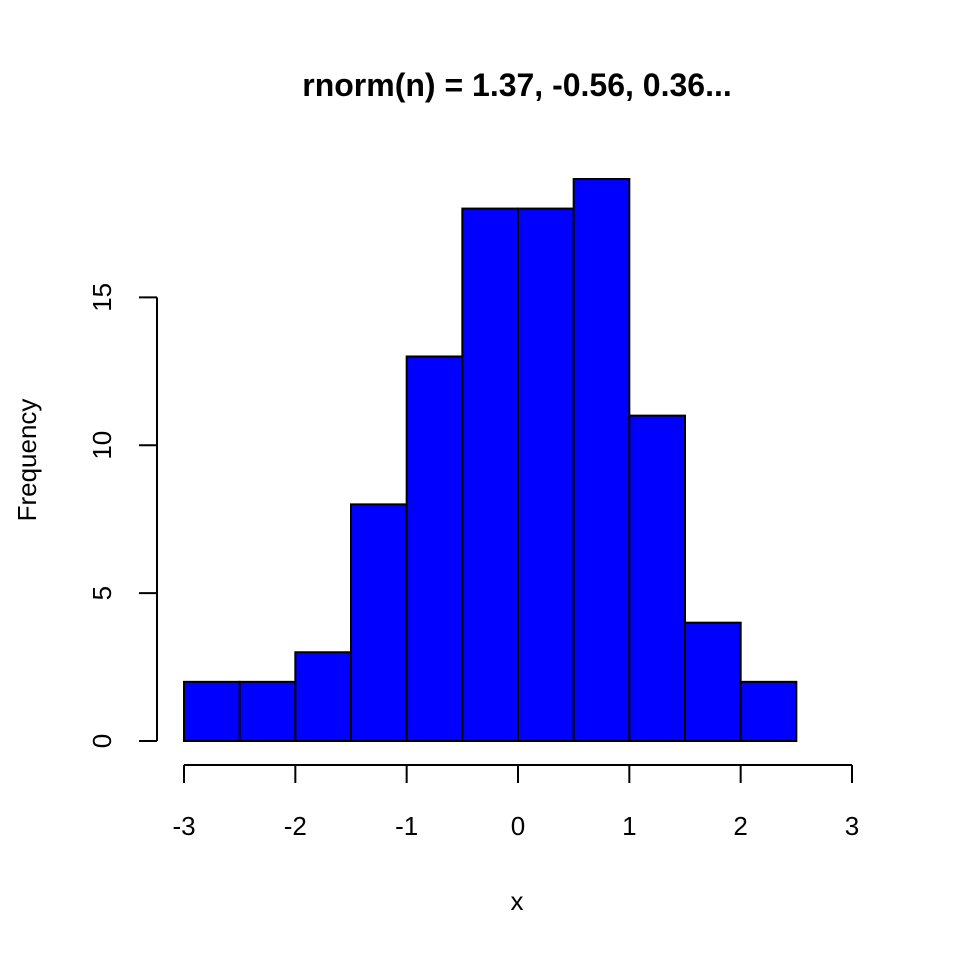 The width and height of the screenshot is (960, 960). What do you see at coordinates (183, 826) in the screenshot?
I see `x-tick-label: -3` at bounding box center [183, 826].